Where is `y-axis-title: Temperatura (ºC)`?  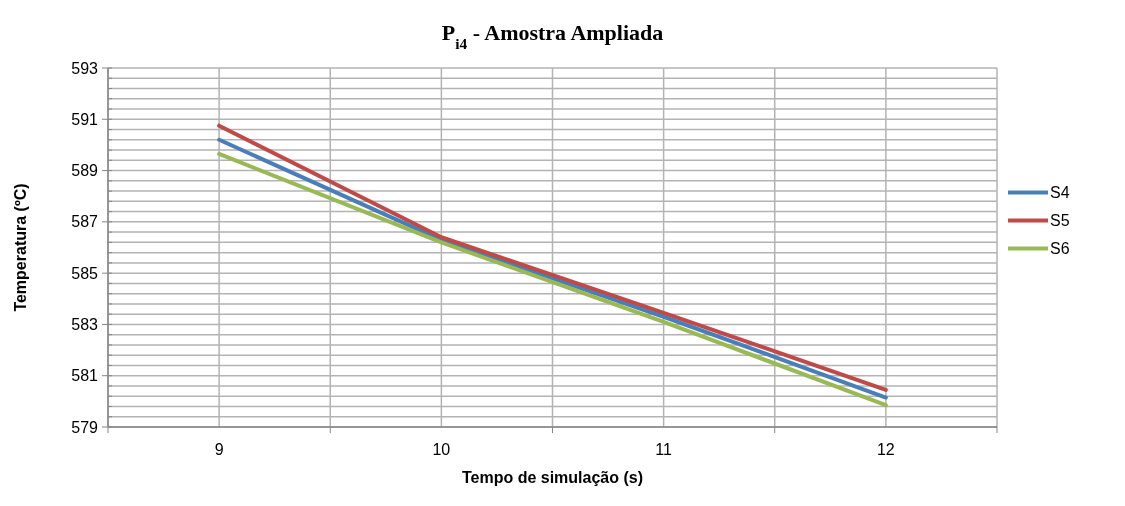
y-axis-title: Temperatura (ºC) is located at coordinates (20, 247).